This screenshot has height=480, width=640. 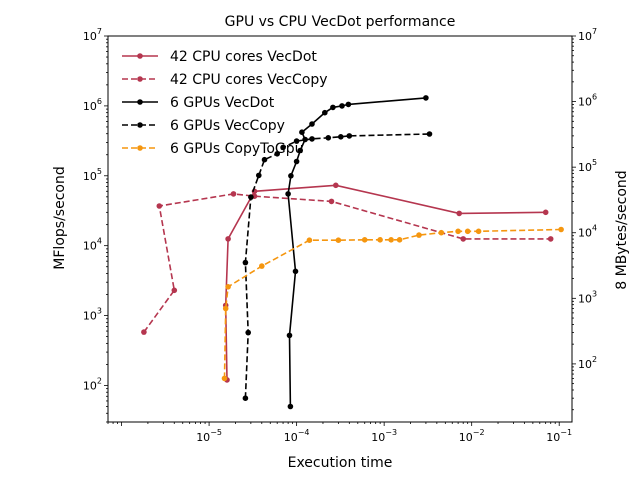 I want to click on y2-tick-label-5: 10⁷, so click(x=587, y=35).